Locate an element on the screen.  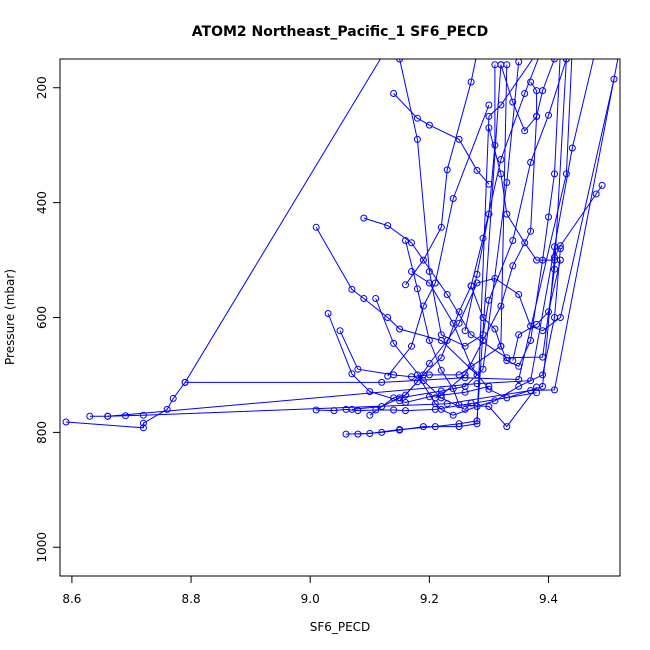
x-tick-label: 8.6 is located at coordinates (71, 599).